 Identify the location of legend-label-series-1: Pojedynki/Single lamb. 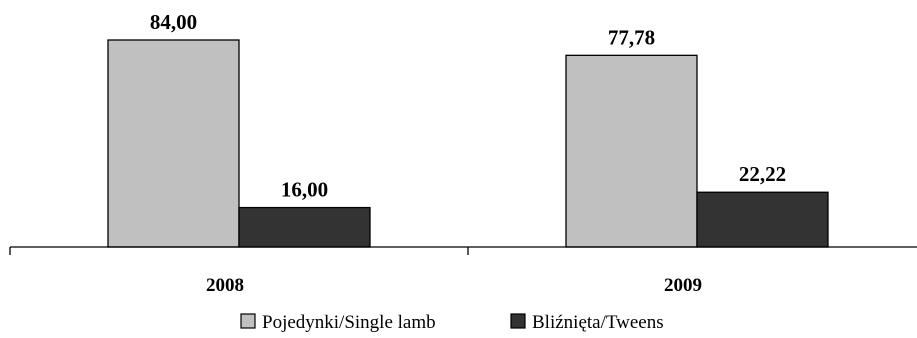
(349, 322).